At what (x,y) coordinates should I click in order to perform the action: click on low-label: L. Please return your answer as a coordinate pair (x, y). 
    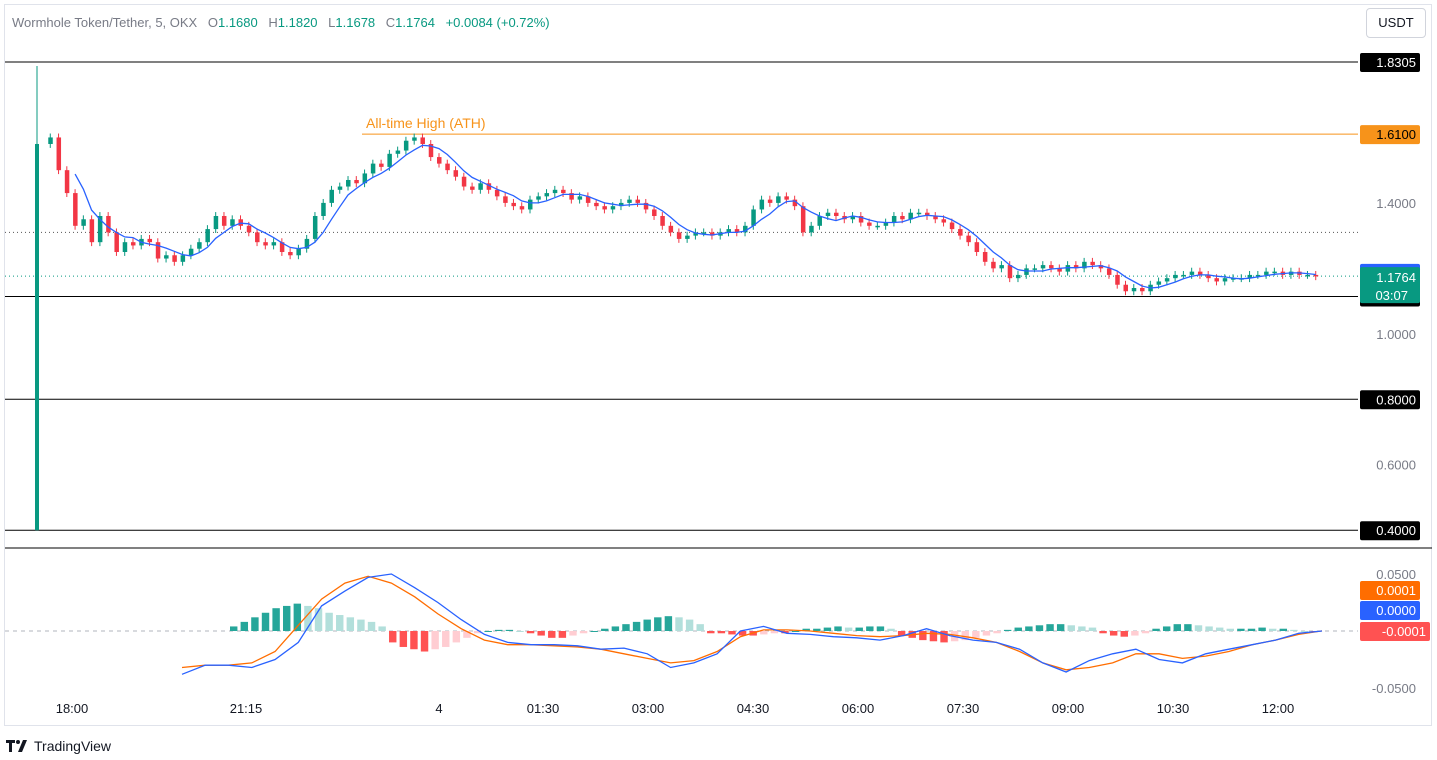
    Looking at the image, I should click on (332, 22).